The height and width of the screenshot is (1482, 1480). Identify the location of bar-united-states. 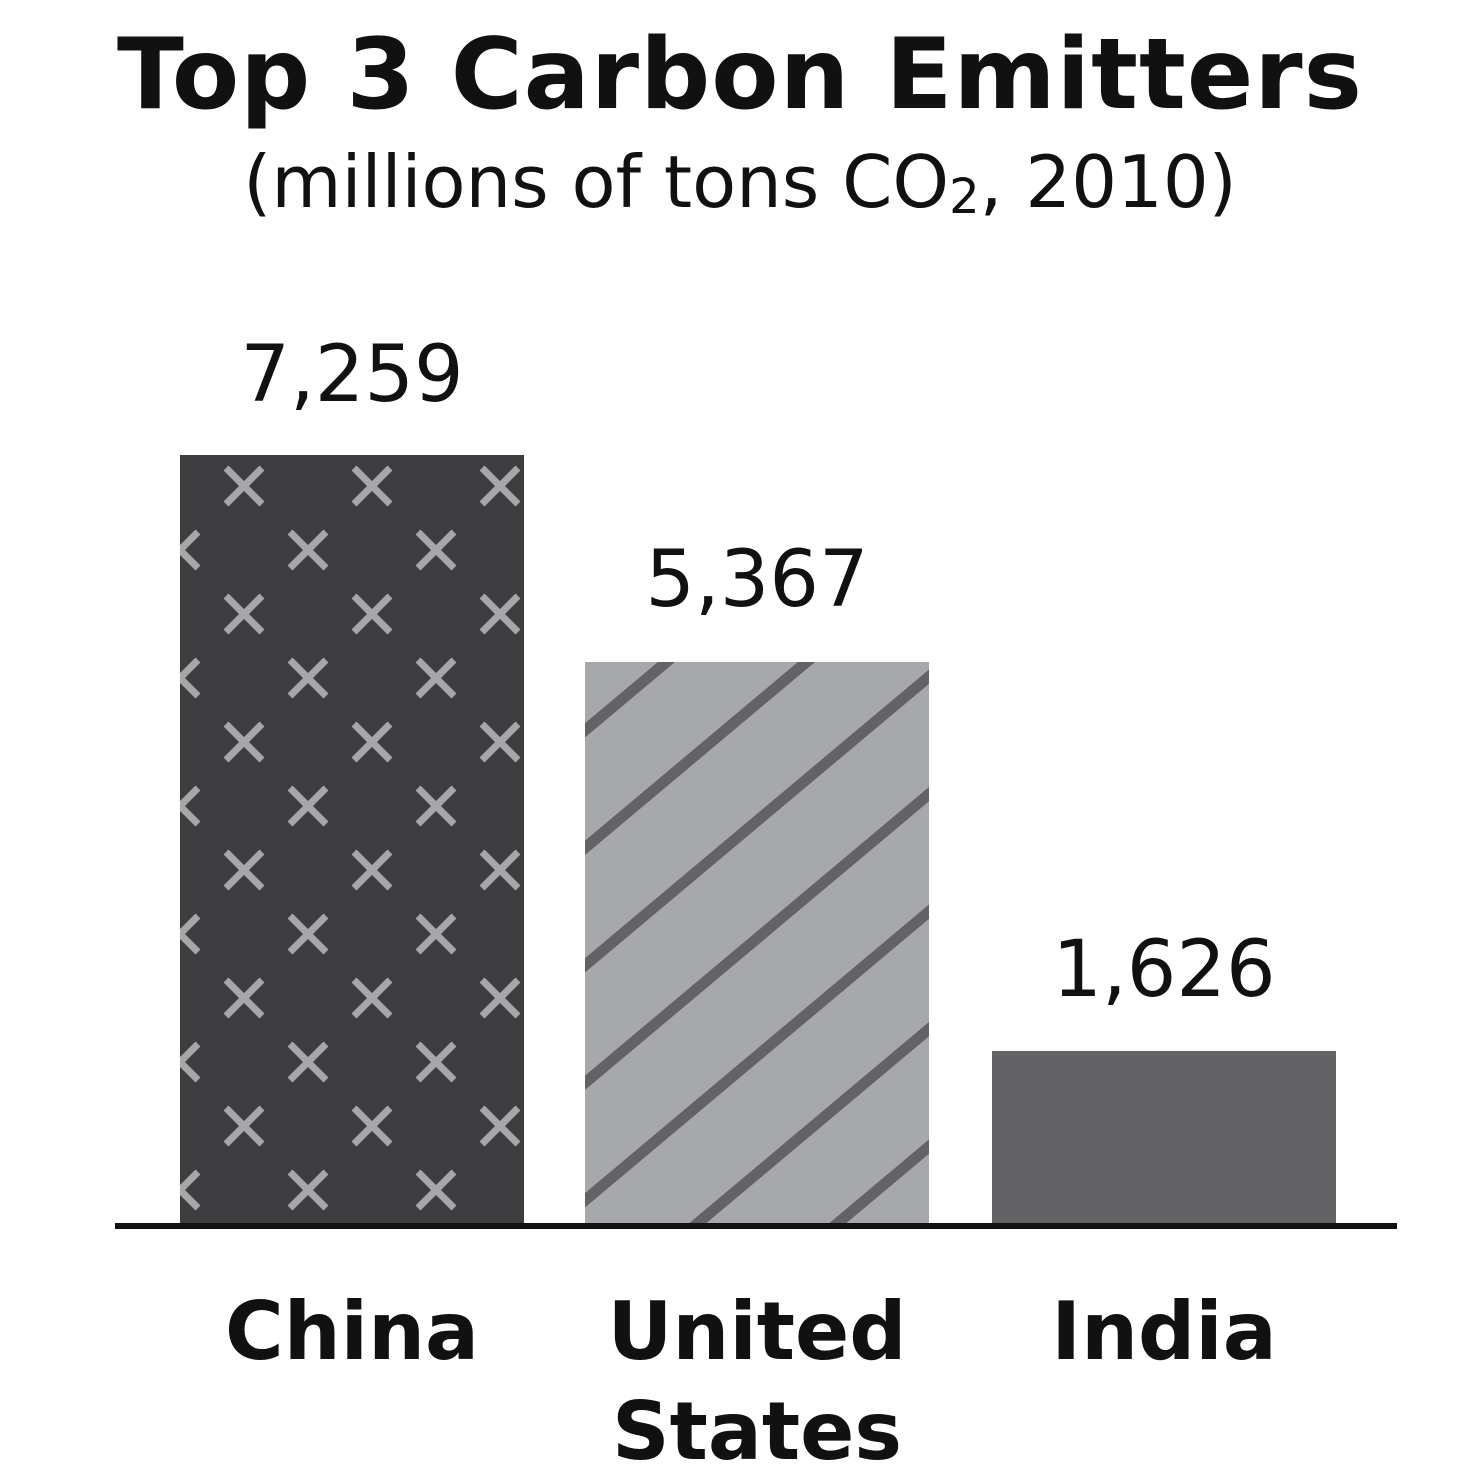
(757, 943).